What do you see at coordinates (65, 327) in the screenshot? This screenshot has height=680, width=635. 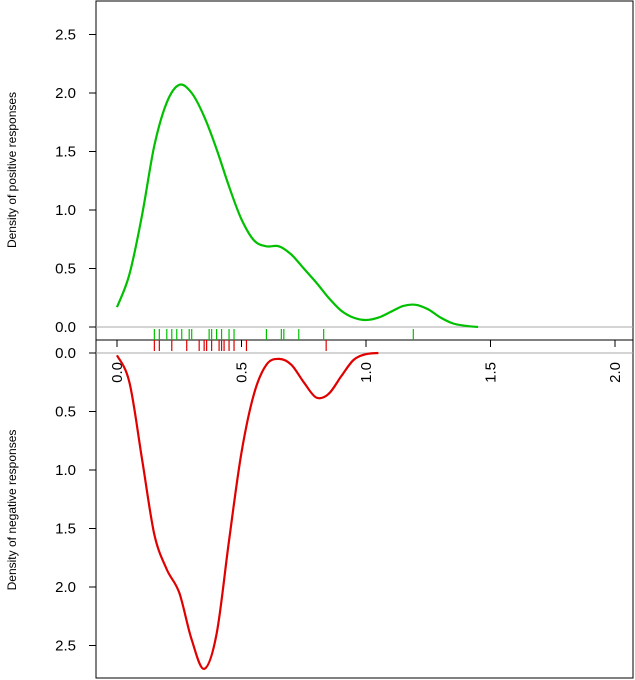 I see `positive-y-tick-label: 0.0` at bounding box center [65, 327].